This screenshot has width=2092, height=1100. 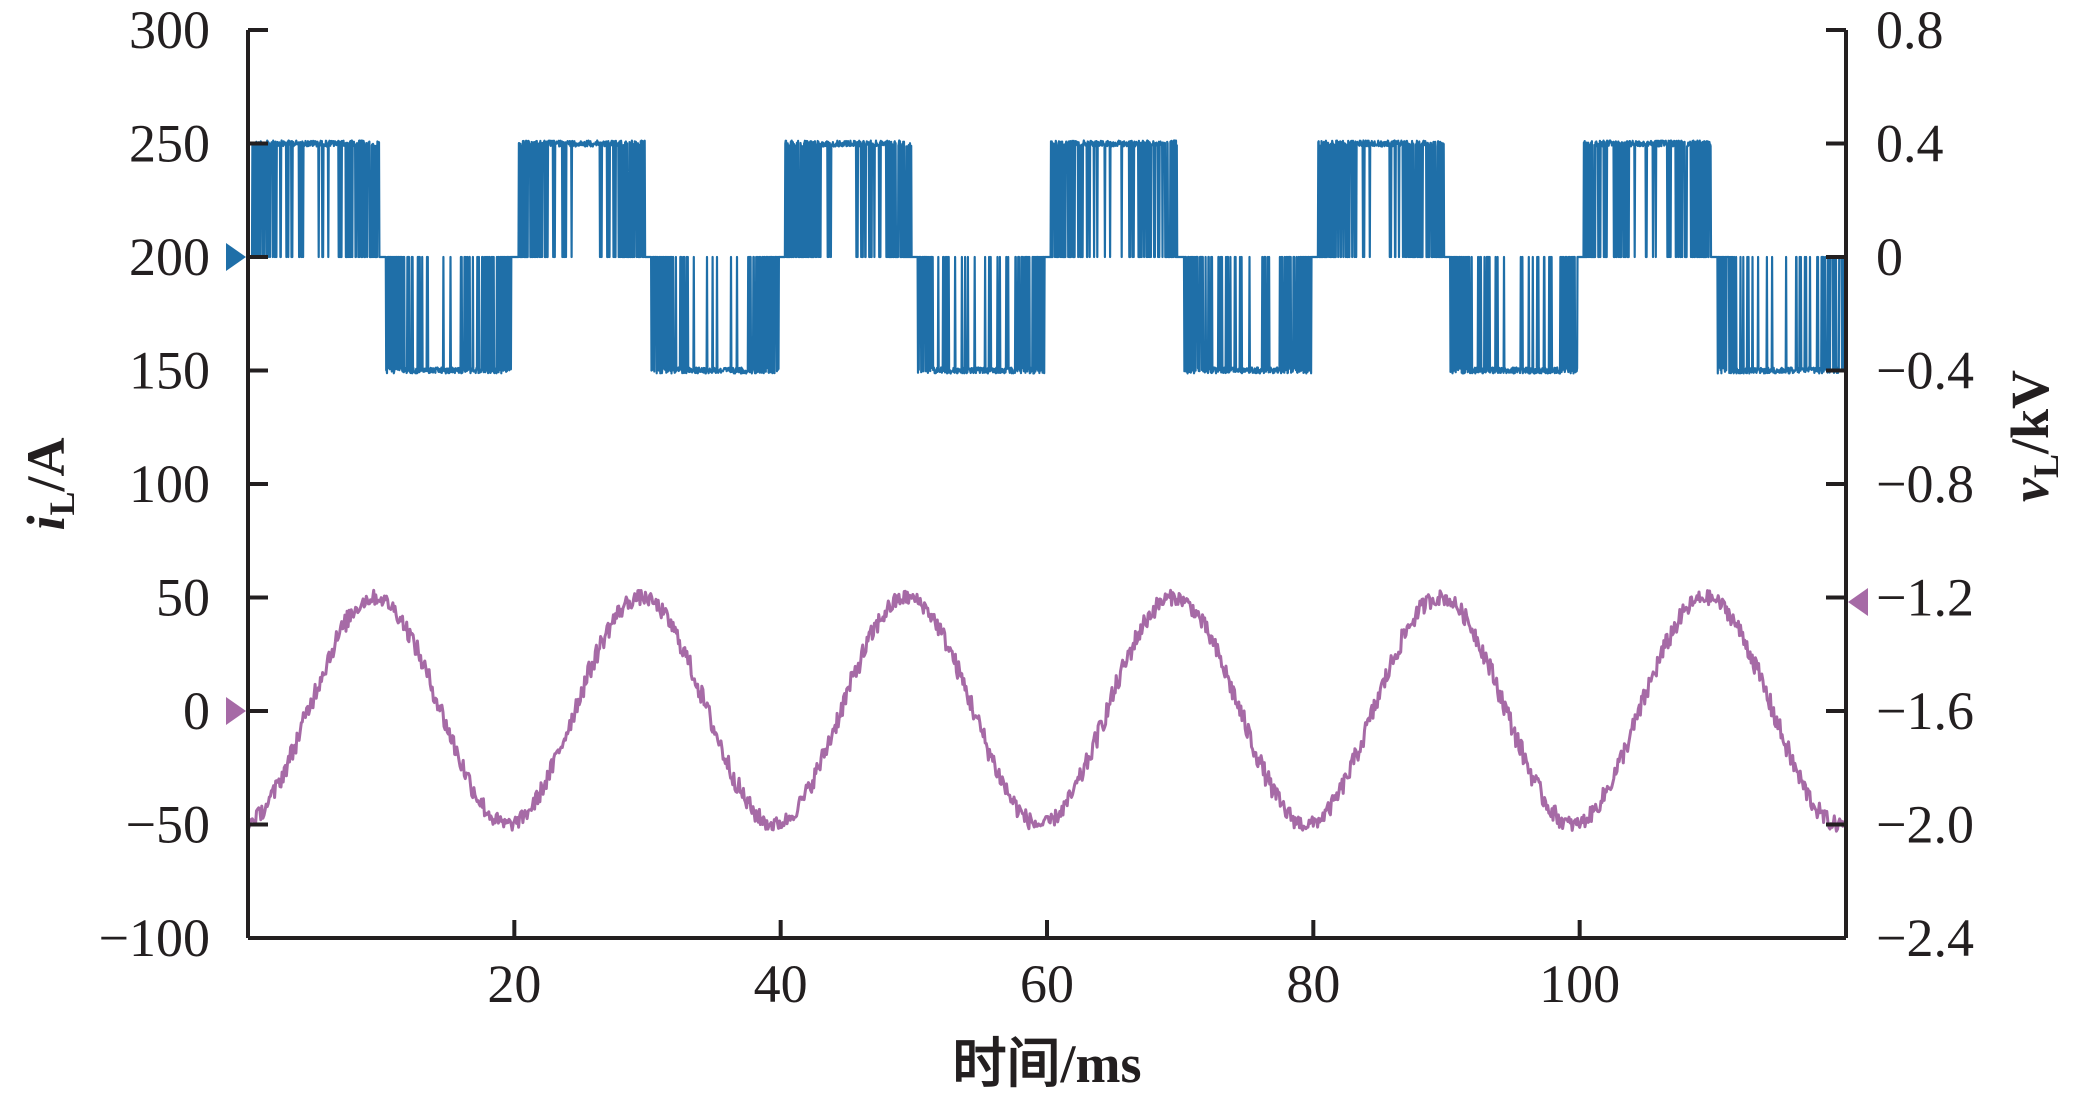 What do you see at coordinates (1910, 30) in the screenshot?
I see `y-right-tick-label: 0.8` at bounding box center [1910, 30].